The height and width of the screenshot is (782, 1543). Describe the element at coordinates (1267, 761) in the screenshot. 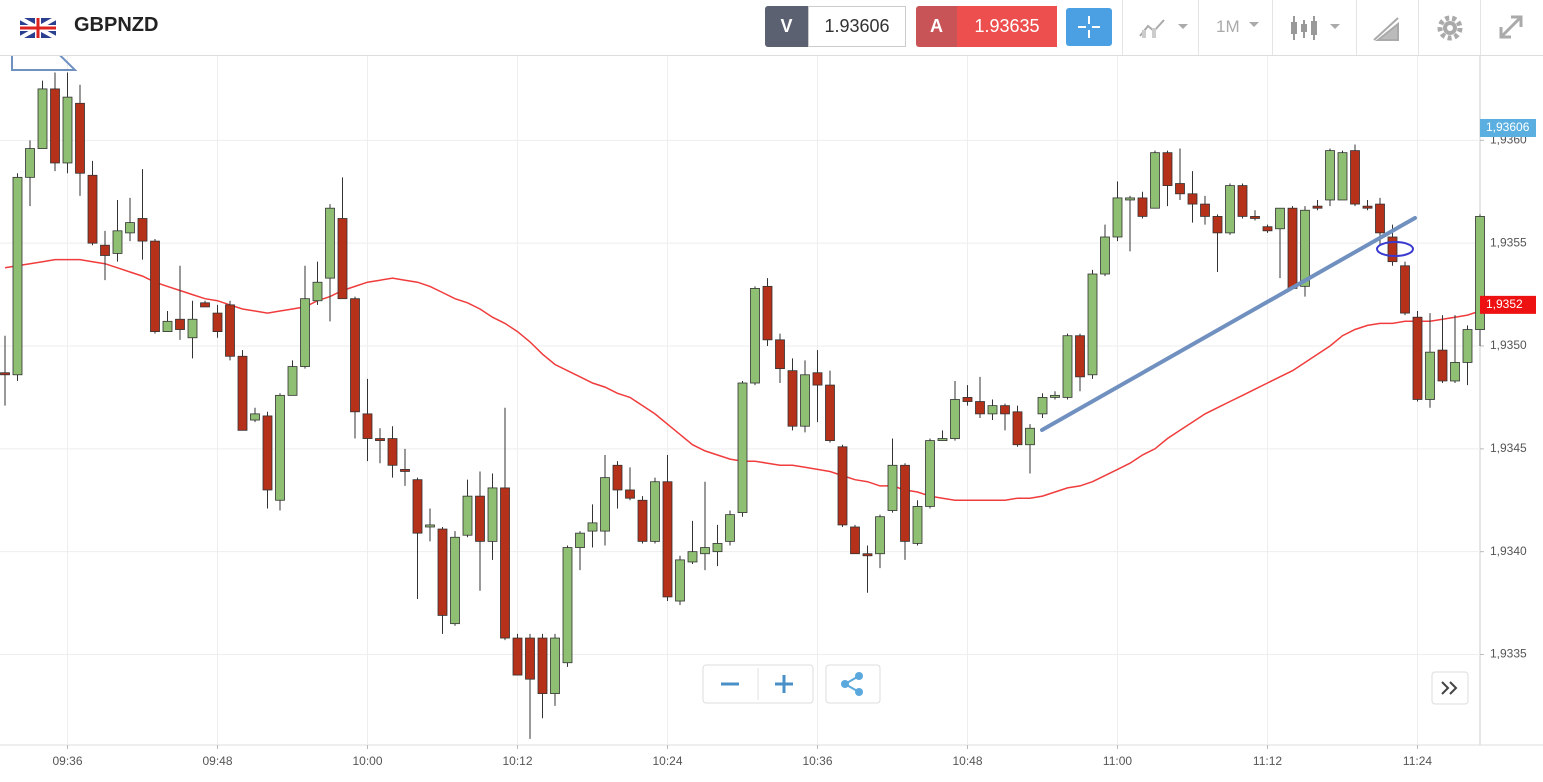

I see `x-tick-label: 11:12` at that location.